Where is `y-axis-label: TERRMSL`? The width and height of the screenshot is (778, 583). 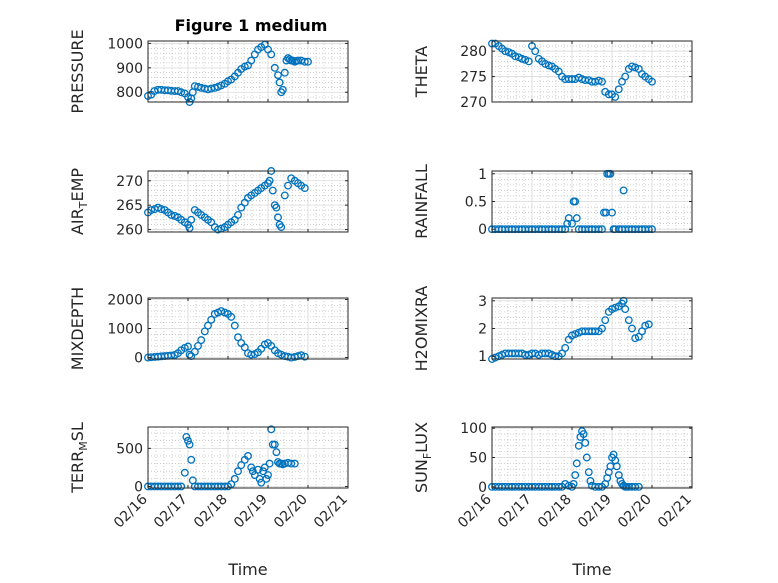 y-axis-label: TERRMSL is located at coordinates (79, 458).